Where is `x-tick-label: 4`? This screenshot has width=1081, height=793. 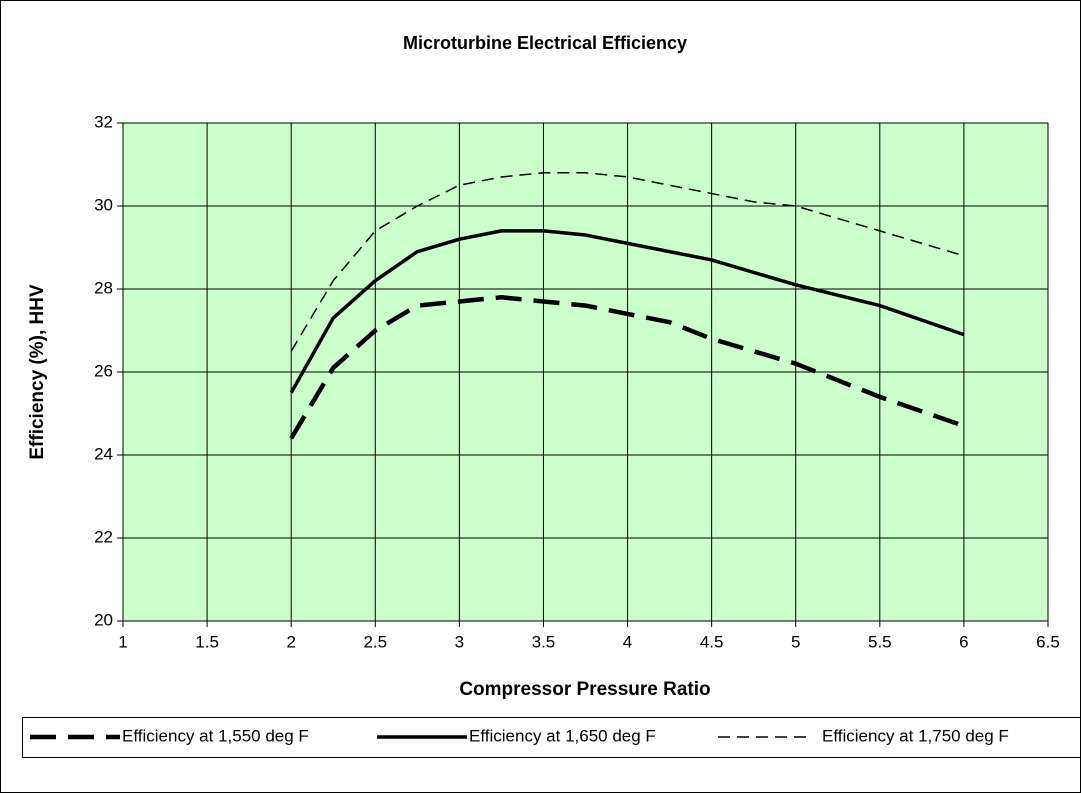 x-tick-label: 4 is located at coordinates (627, 641).